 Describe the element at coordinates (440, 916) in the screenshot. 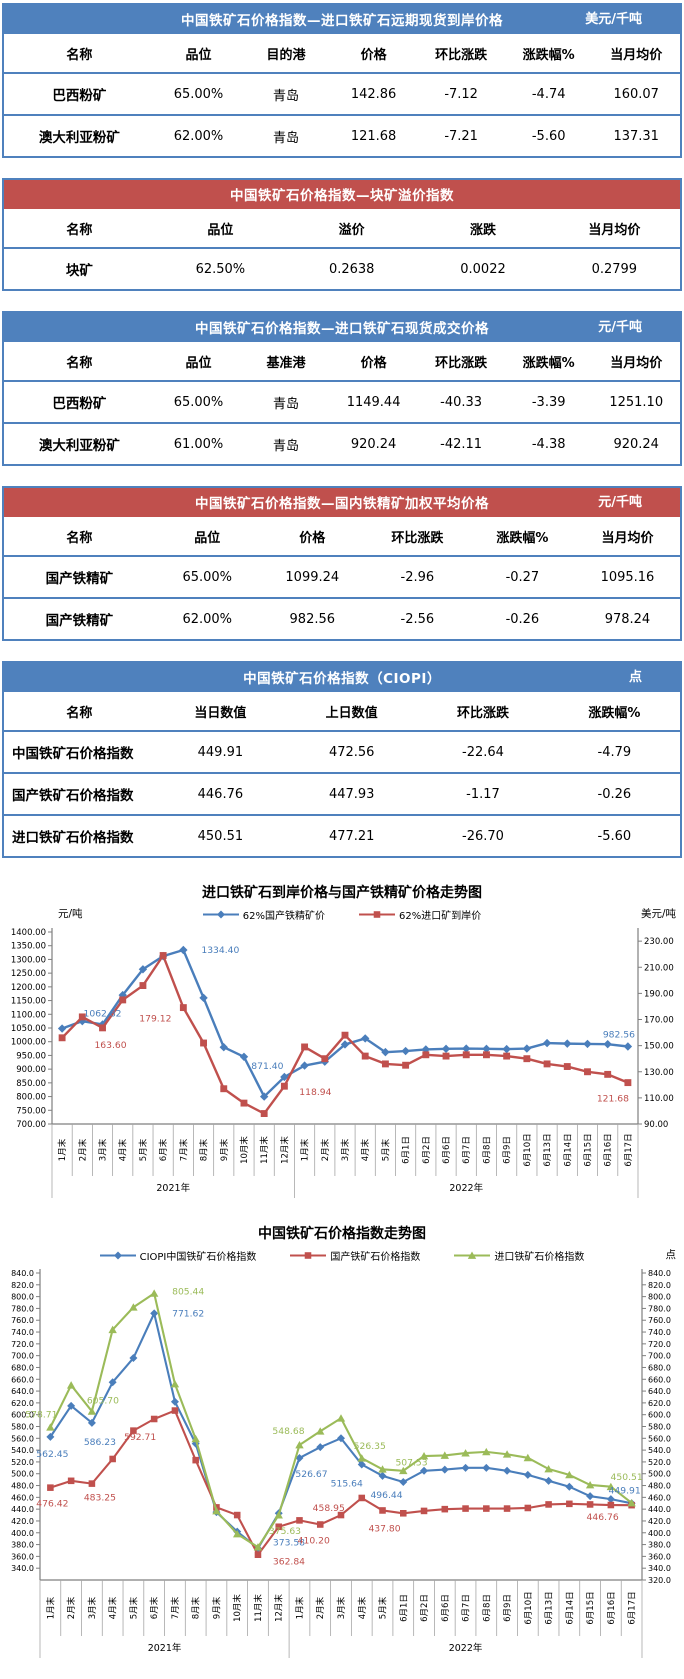

I see `legend-label: 62%进口矿到岸价` at that location.